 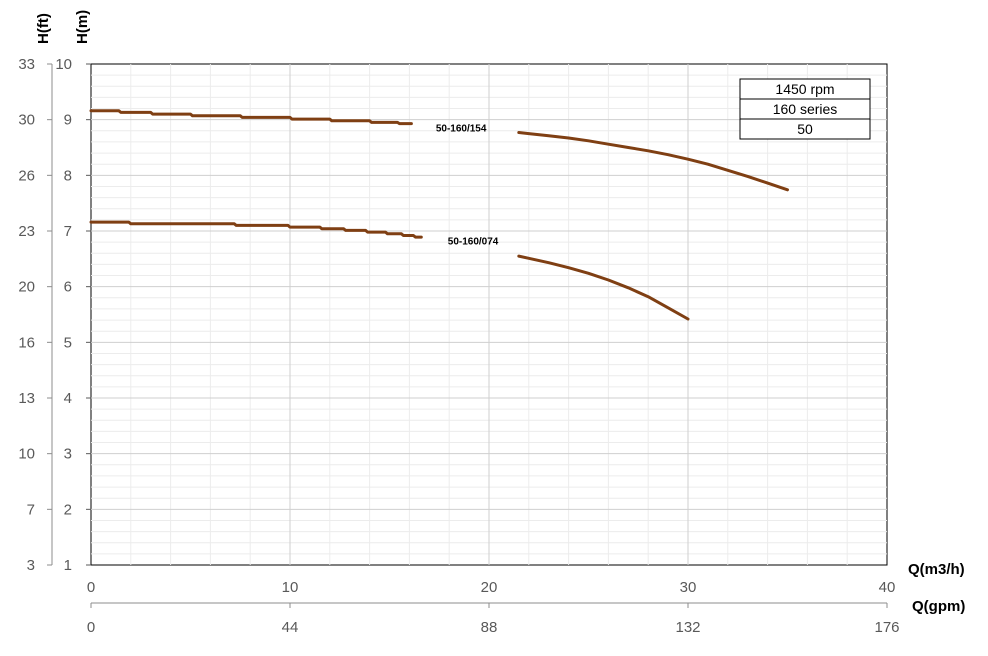 I want to click on y-tick-label-m: 3, so click(x=68, y=454).